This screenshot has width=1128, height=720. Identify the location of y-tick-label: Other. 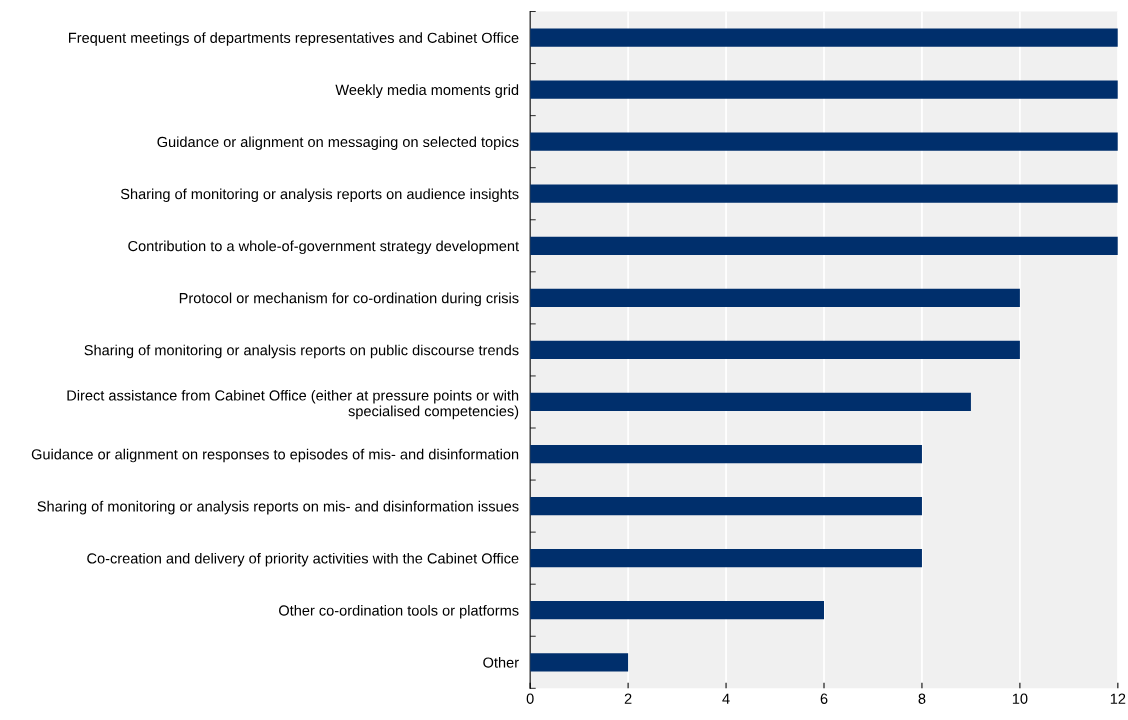
(501, 662).